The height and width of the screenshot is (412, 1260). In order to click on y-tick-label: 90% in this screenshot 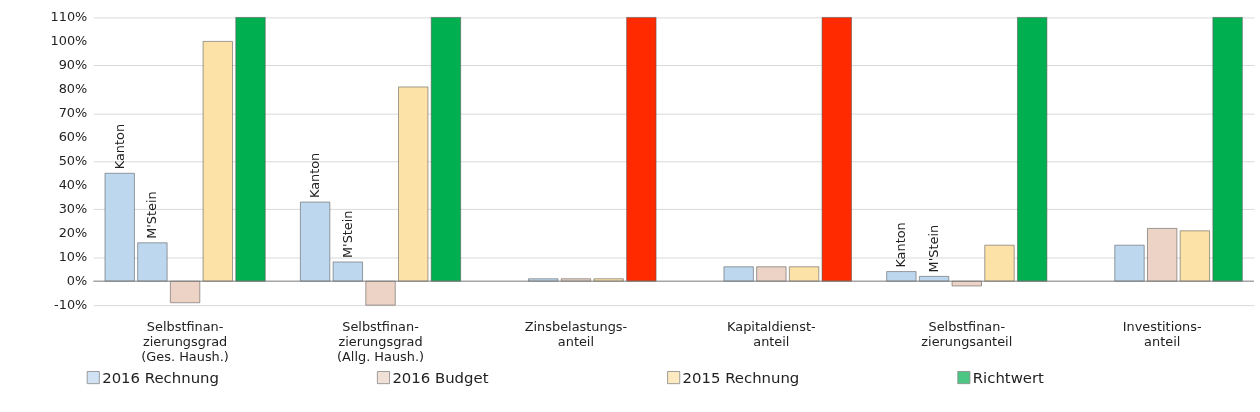, I will do `click(73, 65)`.